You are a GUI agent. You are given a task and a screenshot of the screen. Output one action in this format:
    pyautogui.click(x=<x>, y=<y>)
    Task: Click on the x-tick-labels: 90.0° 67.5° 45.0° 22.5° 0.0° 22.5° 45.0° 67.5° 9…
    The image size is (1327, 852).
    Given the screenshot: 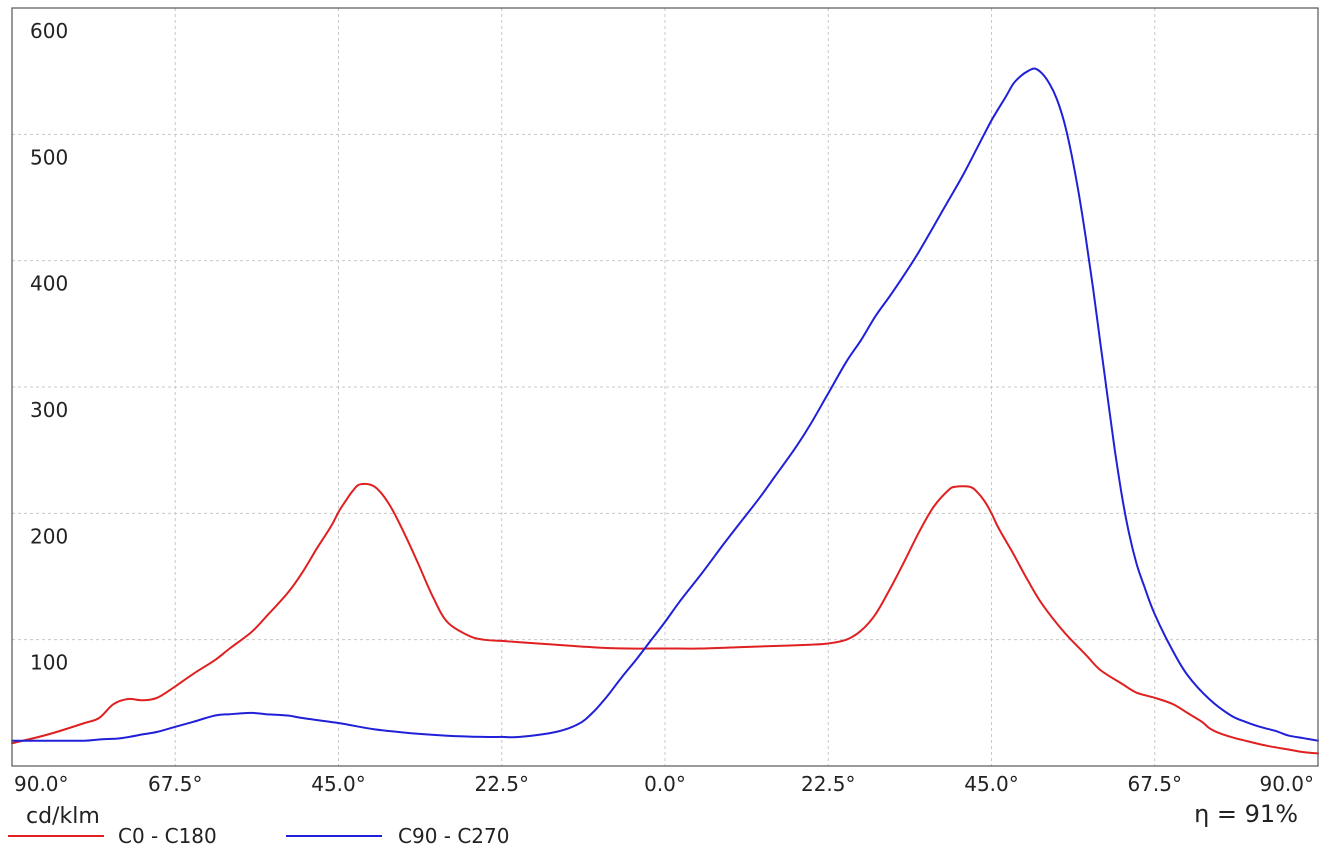 What is the action you would take?
    pyautogui.click(x=664, y=784)
    